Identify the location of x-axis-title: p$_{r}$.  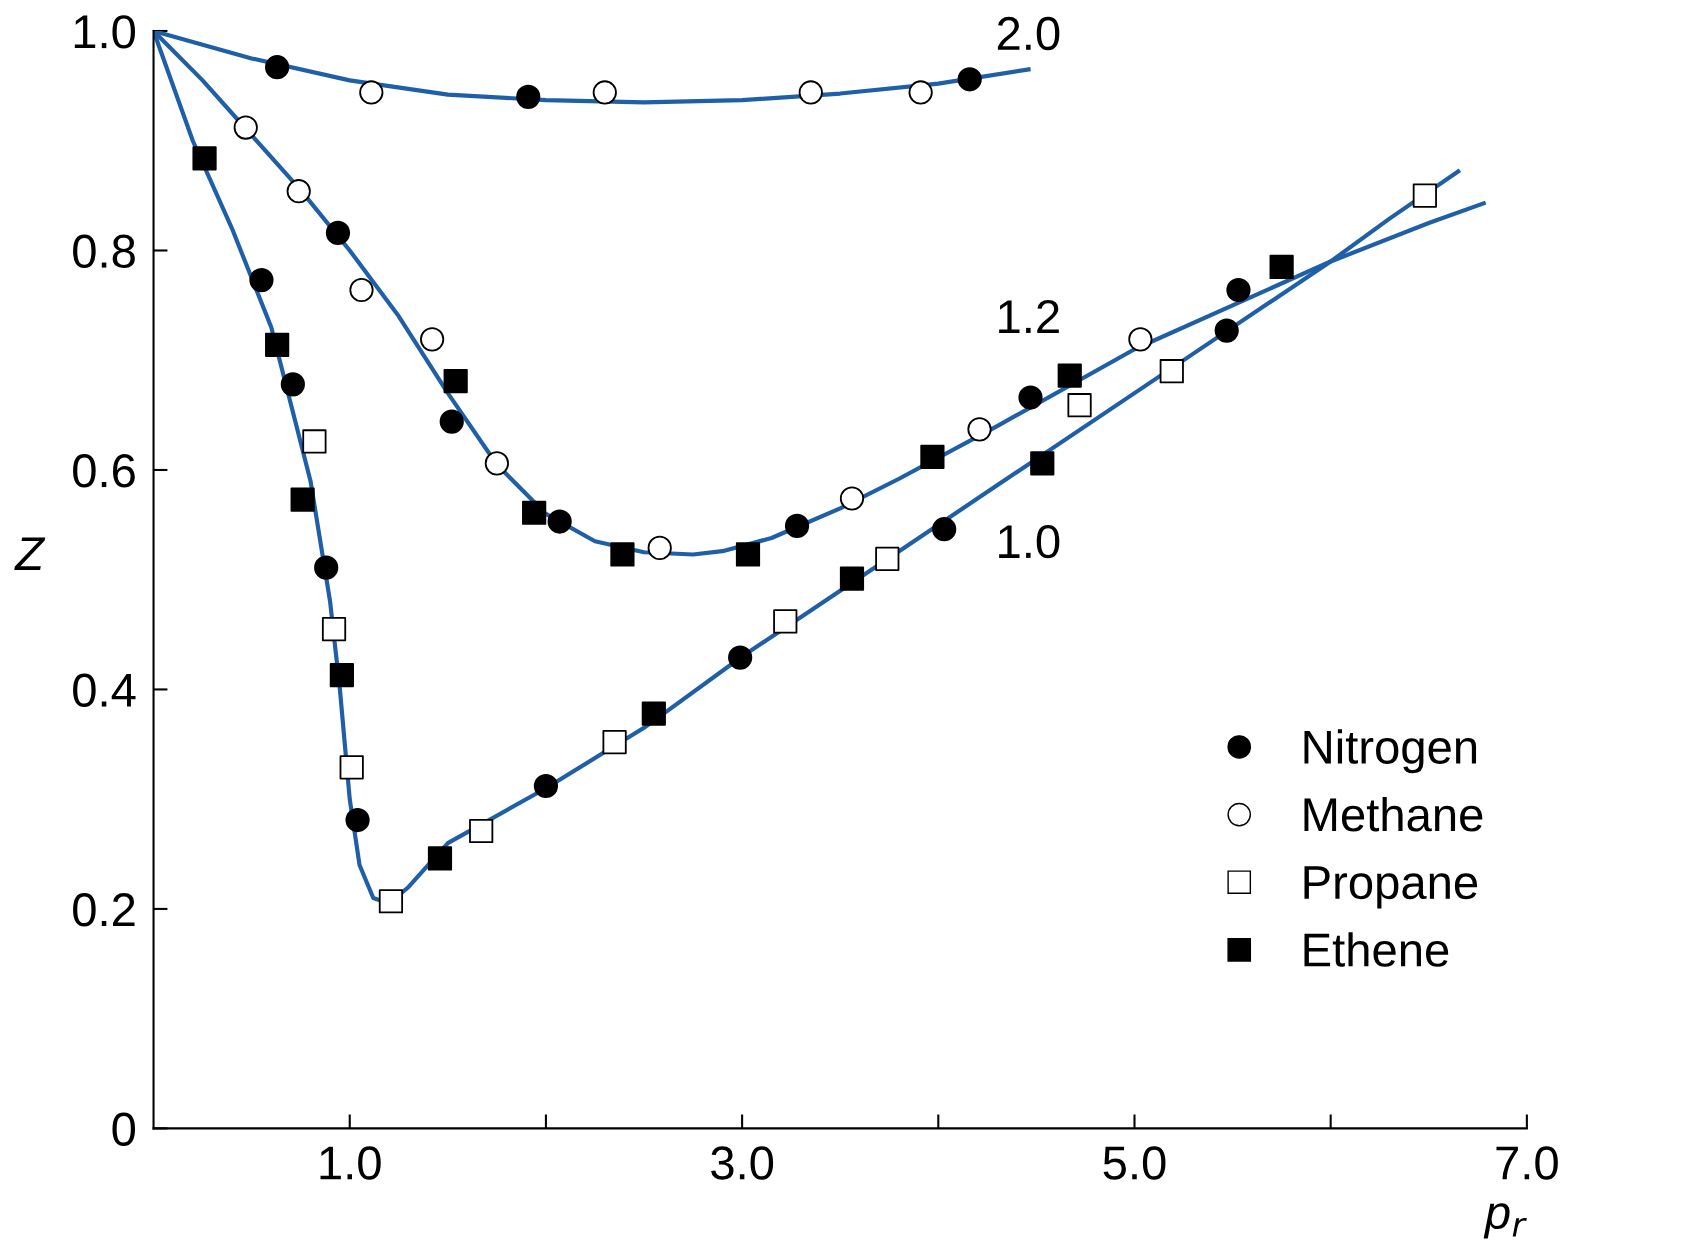
(1505, 1221).